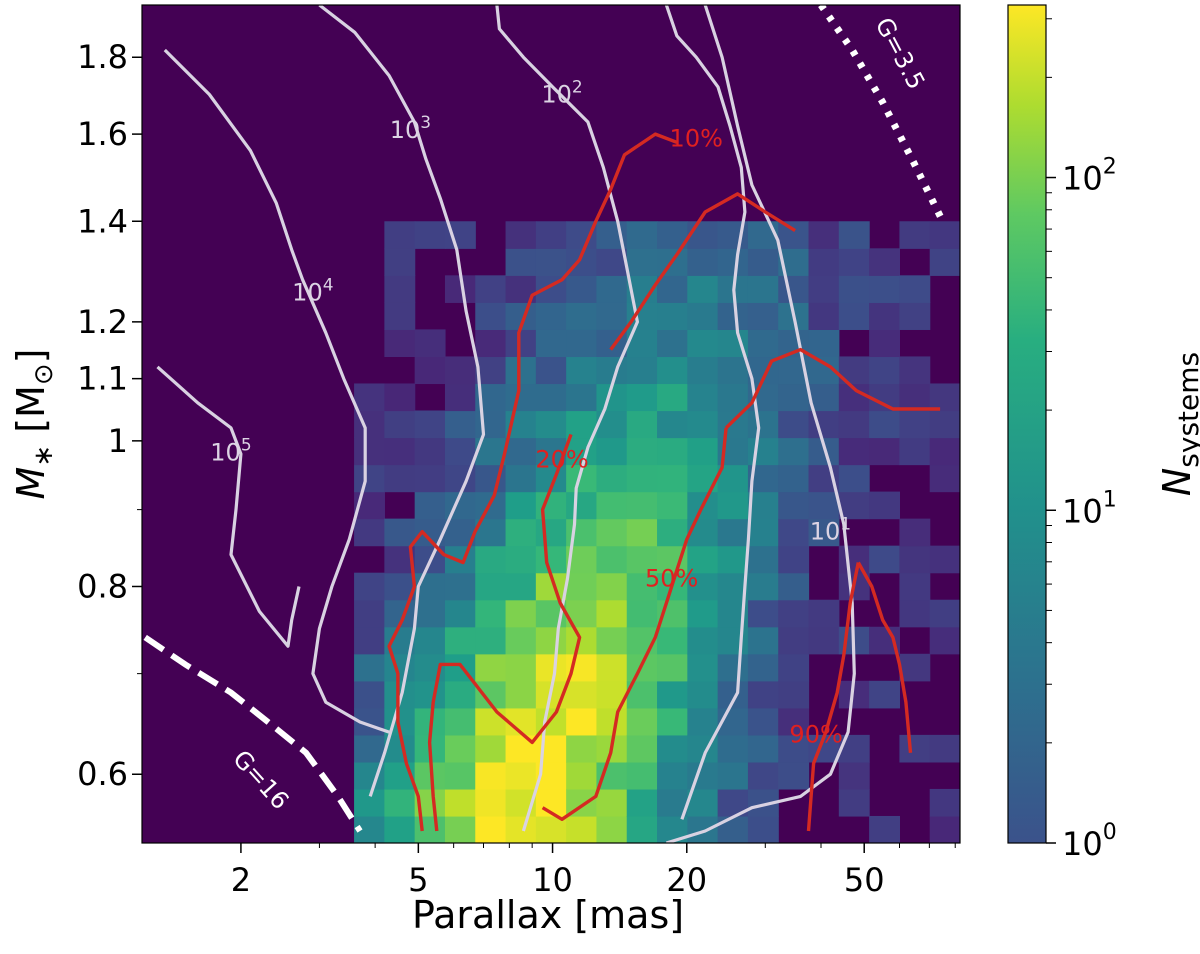 Image resolution: width=1200 pixels, height=954 pixels. What do you see at coordinates (118, 441) in the screenshot?
I see `y-tick-label: 1` at bounding box center [118, 441].